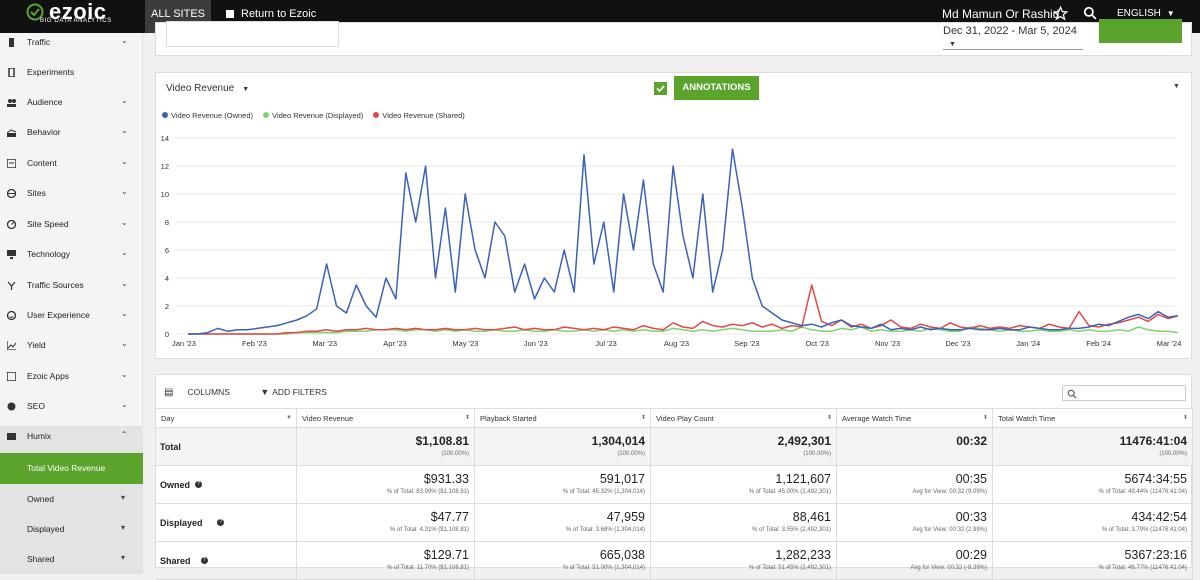 This screenshot has height=580, width=1200. What do you see at coordinates (71, 499) in the screenshot?
I see `sidebar-item-owned: Owned ▾` at bounding box center [71, 499].